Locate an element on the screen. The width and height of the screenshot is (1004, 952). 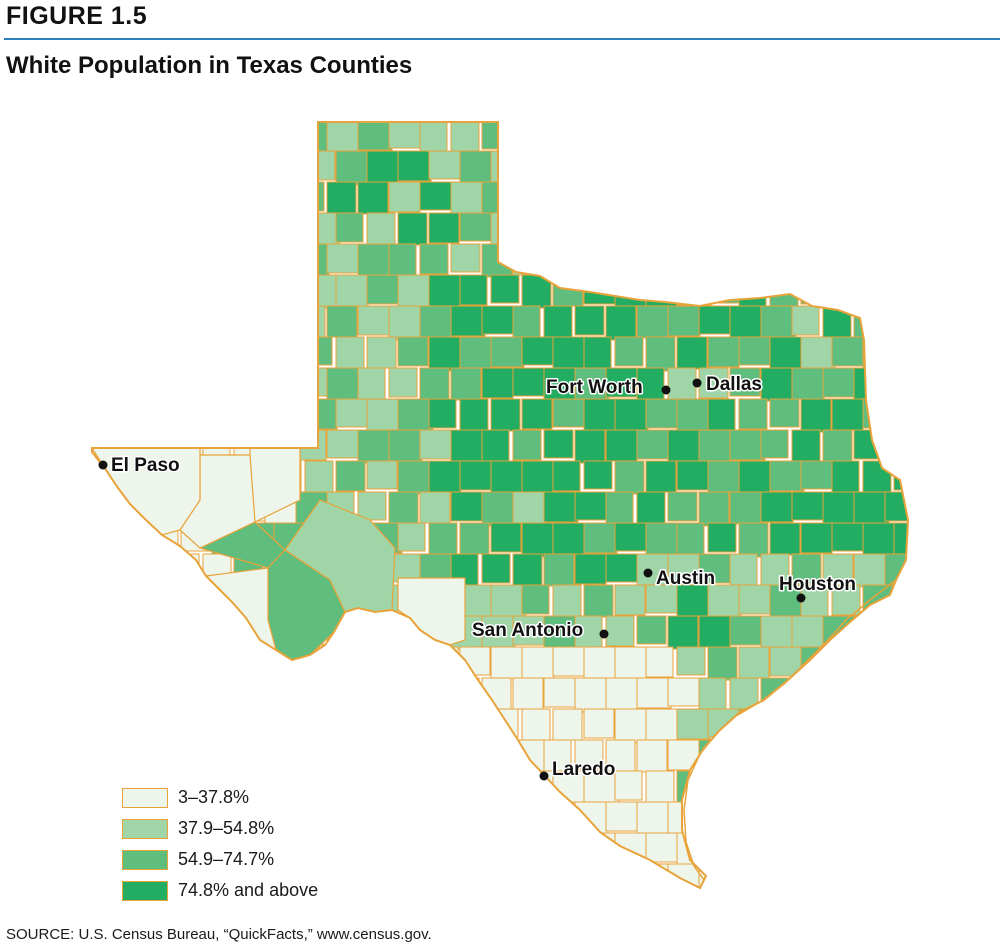
legend-item: 54.9–74.7% is located at coordinates (220, 859).